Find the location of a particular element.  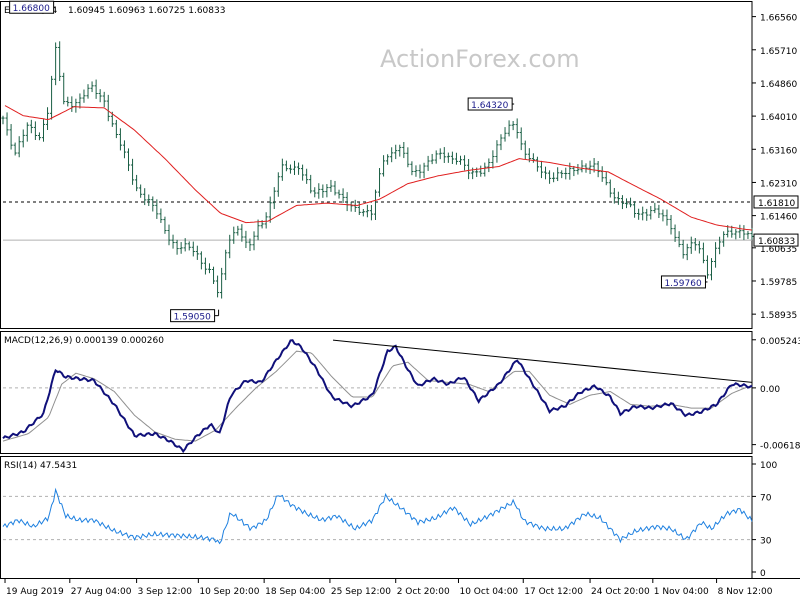

macd-trendline is located at coordinates (542, 361).